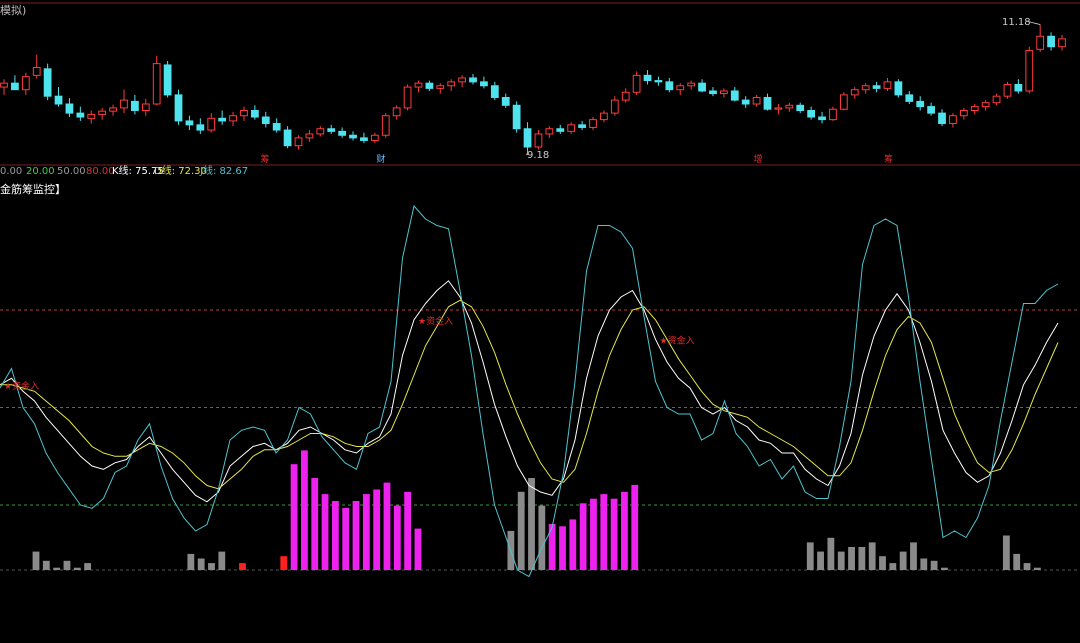 This screenshot has height=643, width=1080. Describe the element at coordinates (1016, 22) in the screenshot. I see `high-price-label: 11.18` at that location.